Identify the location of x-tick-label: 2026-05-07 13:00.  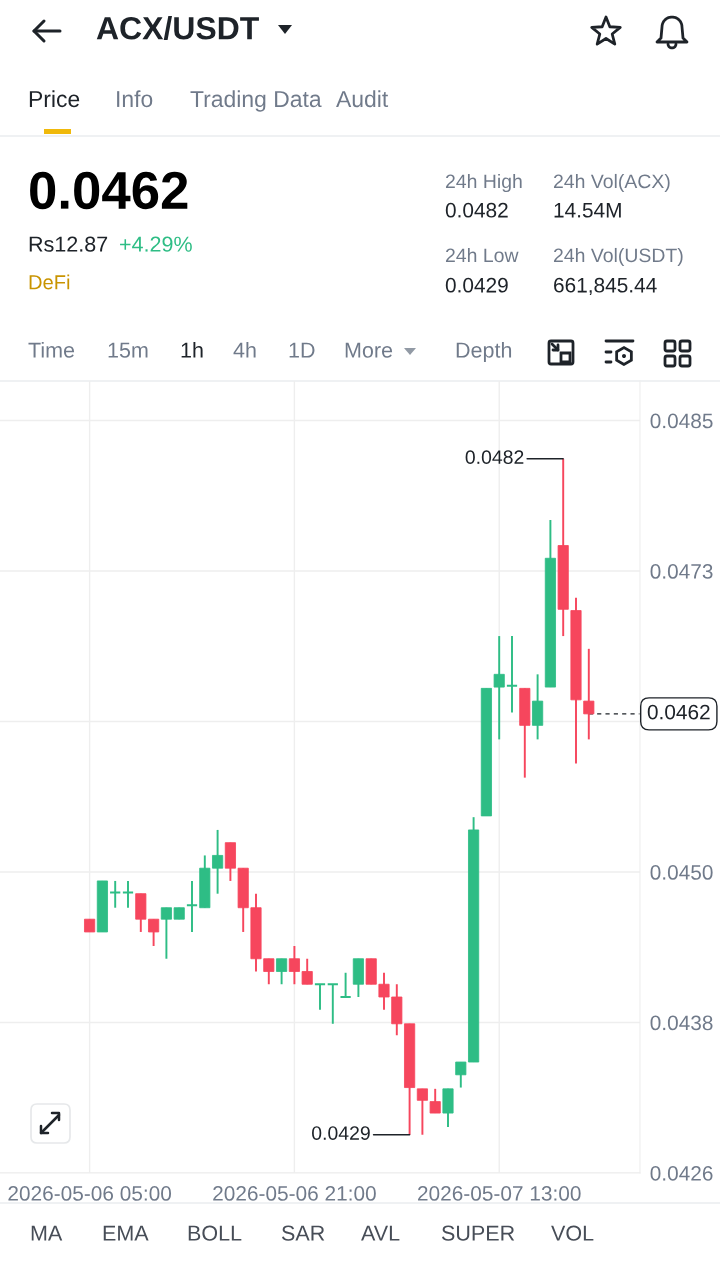
(499, 1193).